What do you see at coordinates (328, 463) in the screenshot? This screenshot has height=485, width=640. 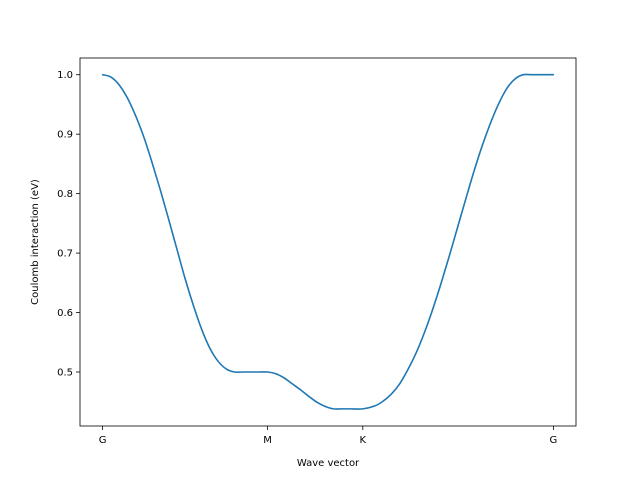 I see `x-axis-label: Wave vector` at bounding box center [328, 463].